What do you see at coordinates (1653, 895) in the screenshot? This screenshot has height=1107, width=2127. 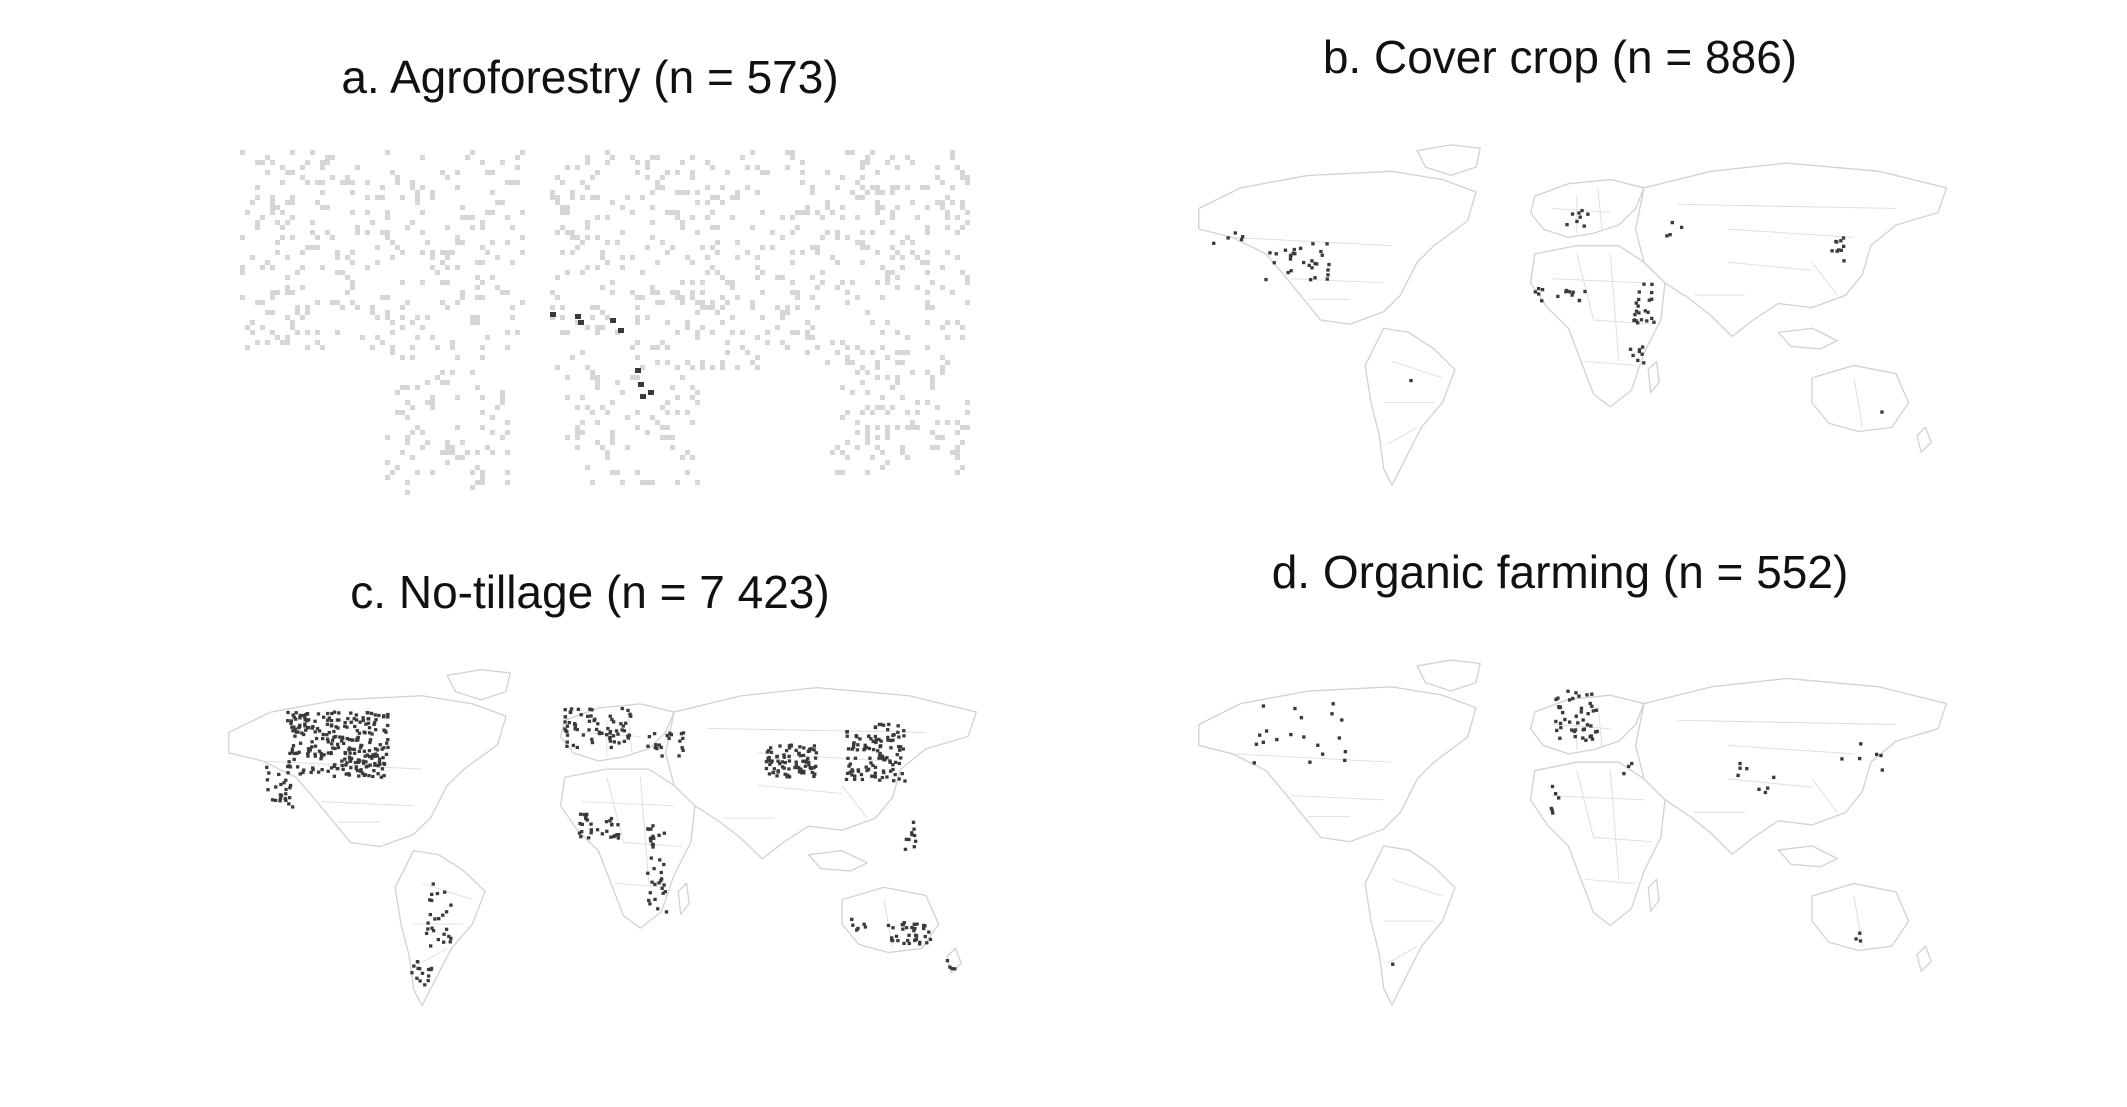 I see `land-outline` at bounding box center [1653, 895].